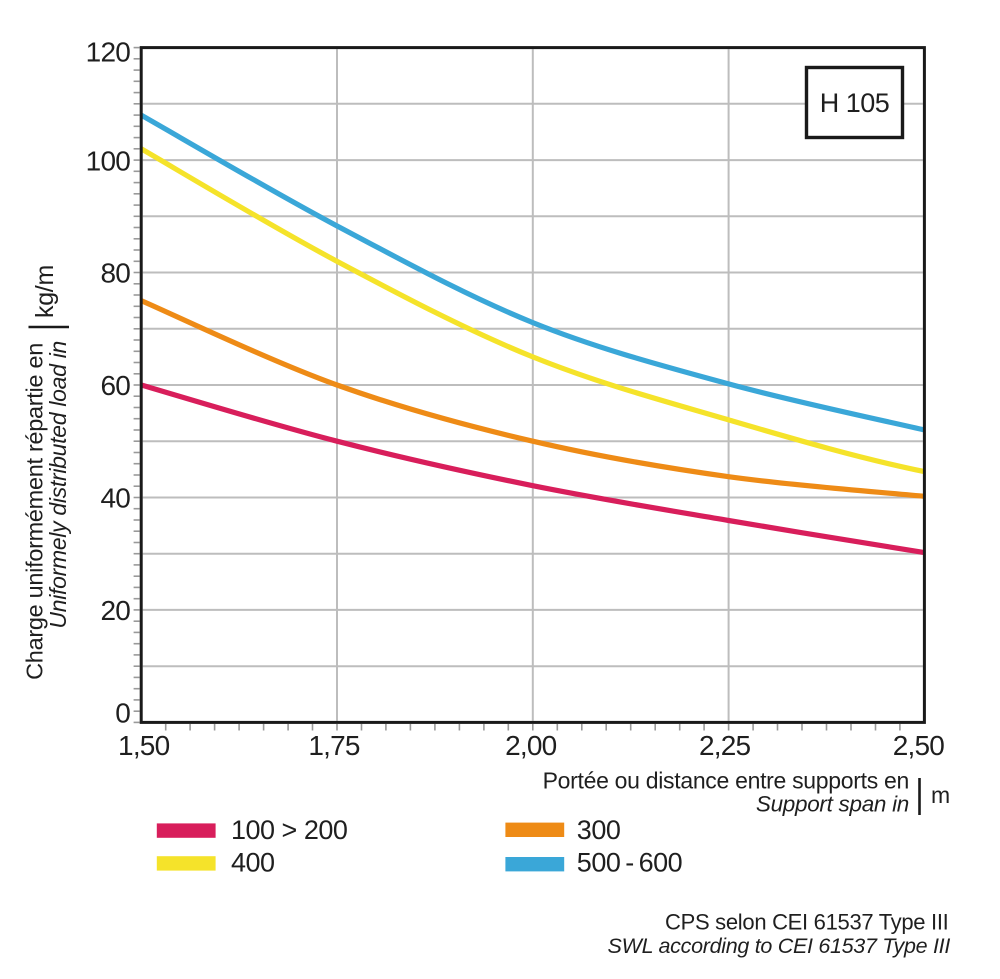 This screenshot has width=1000, height=979. Describe the element at coordinates (629, 863) in the screenshot. I see `svg-text: 500 - 600` at that location.